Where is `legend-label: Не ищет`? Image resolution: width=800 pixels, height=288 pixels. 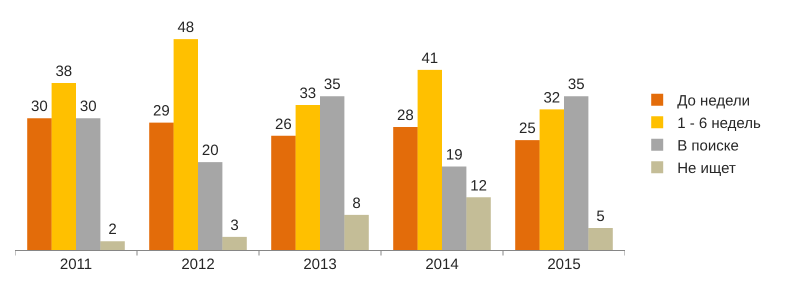
legend-label: Не ищет is located at coordinates (706, 169).